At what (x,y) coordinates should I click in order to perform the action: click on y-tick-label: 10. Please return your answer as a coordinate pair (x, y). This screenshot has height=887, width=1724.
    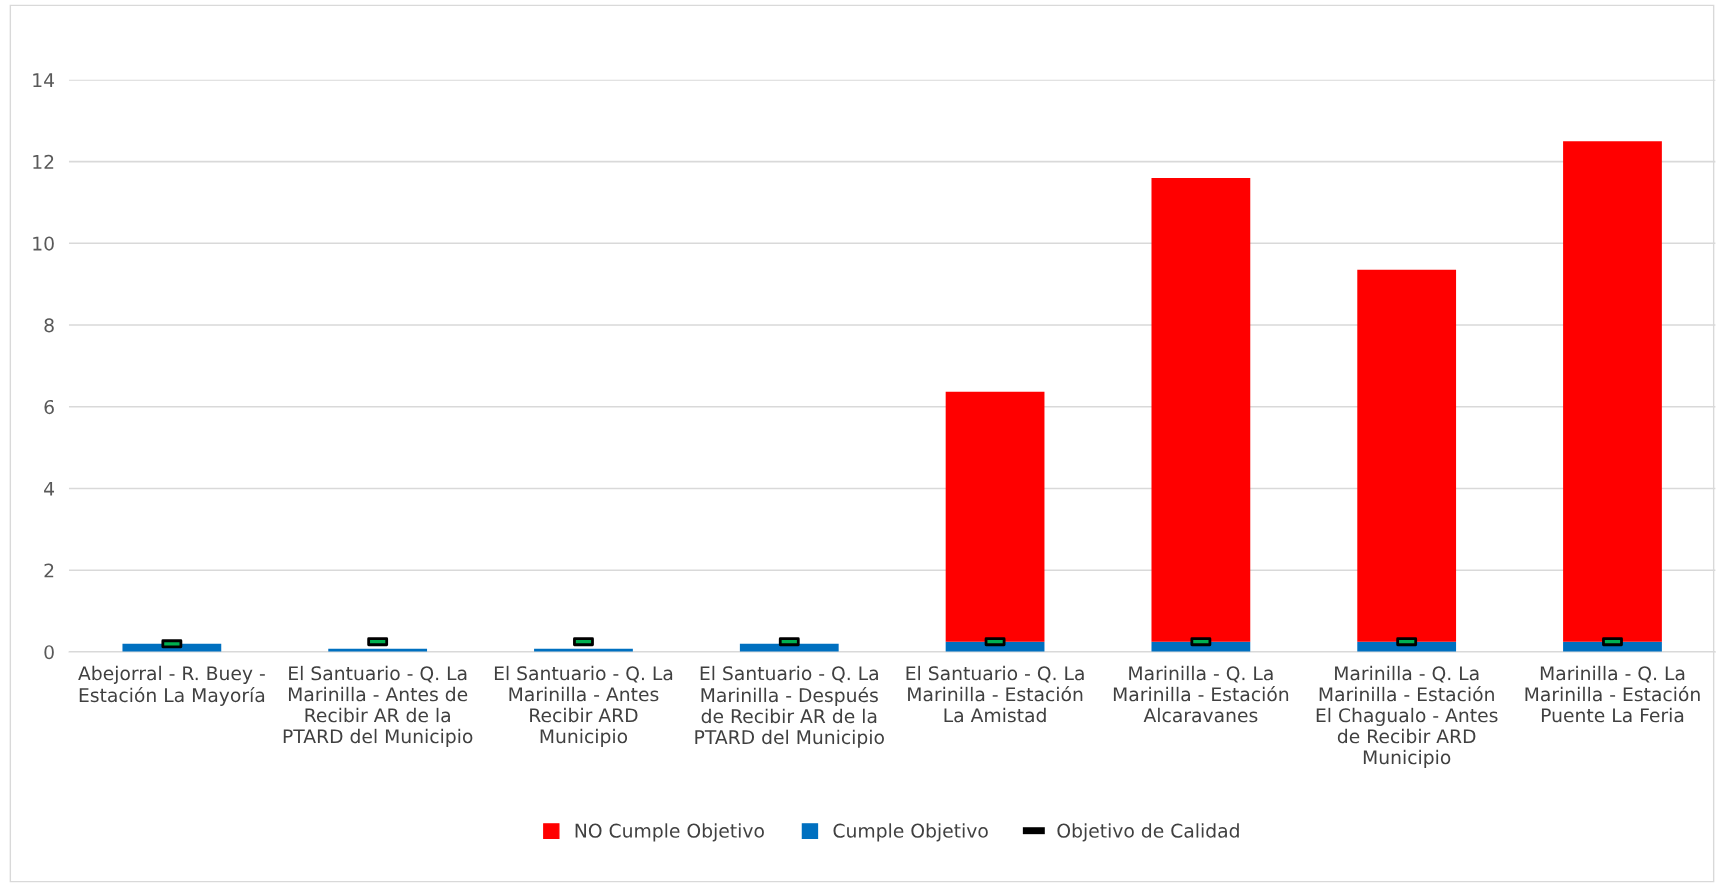
    Looking at the image, I should click on (43, 243).